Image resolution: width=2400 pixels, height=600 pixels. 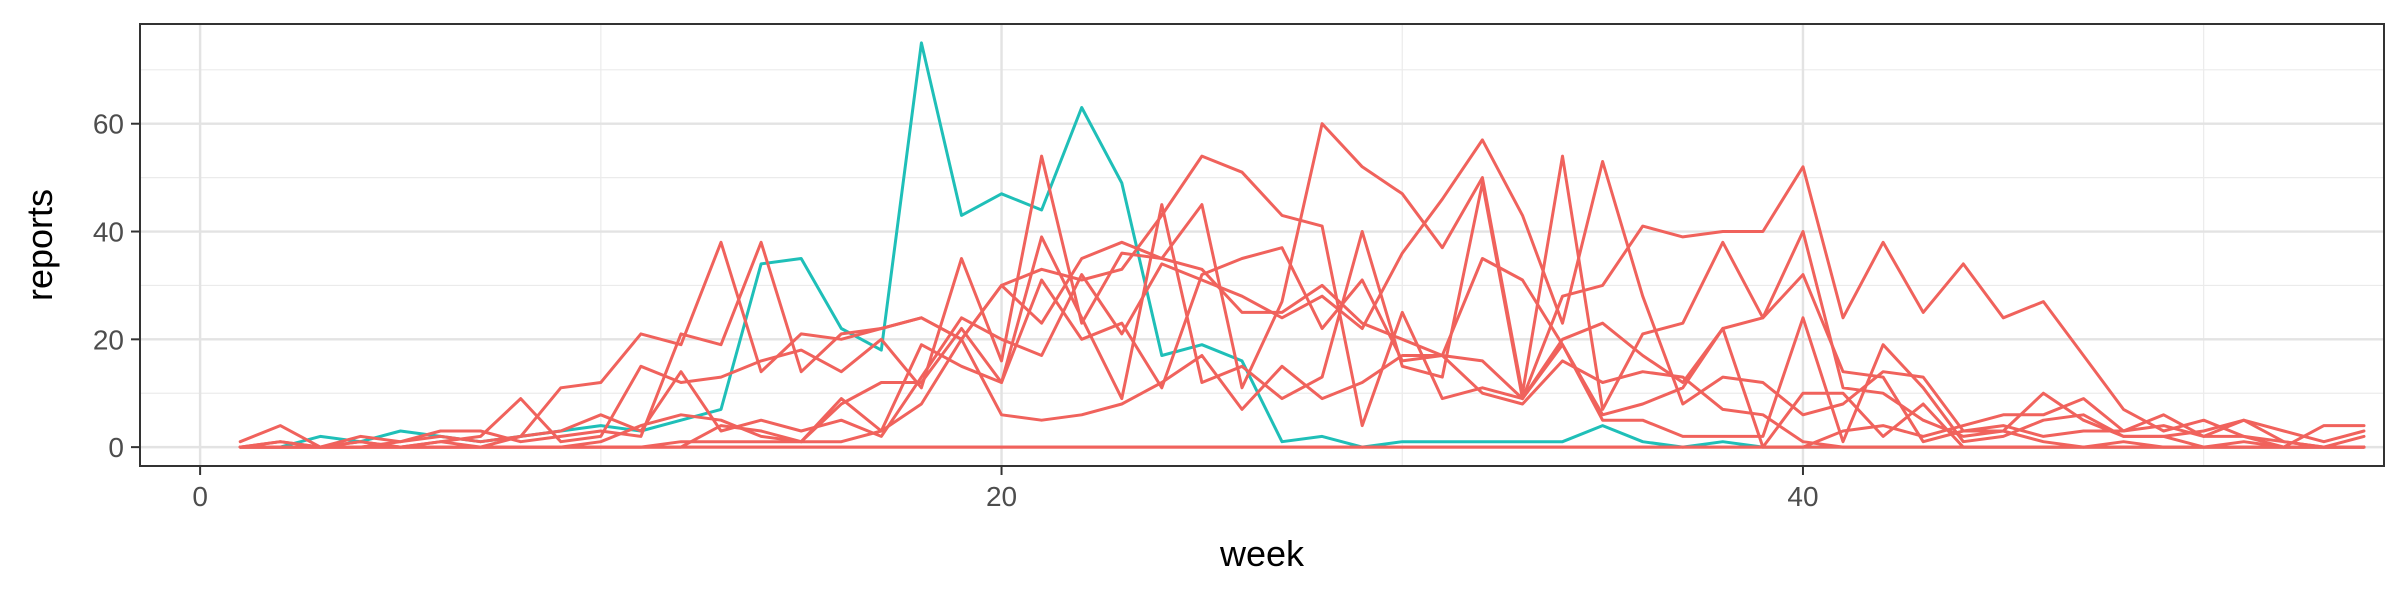 I want to click on x-axis-title: week, so click(x=1262, y=553).